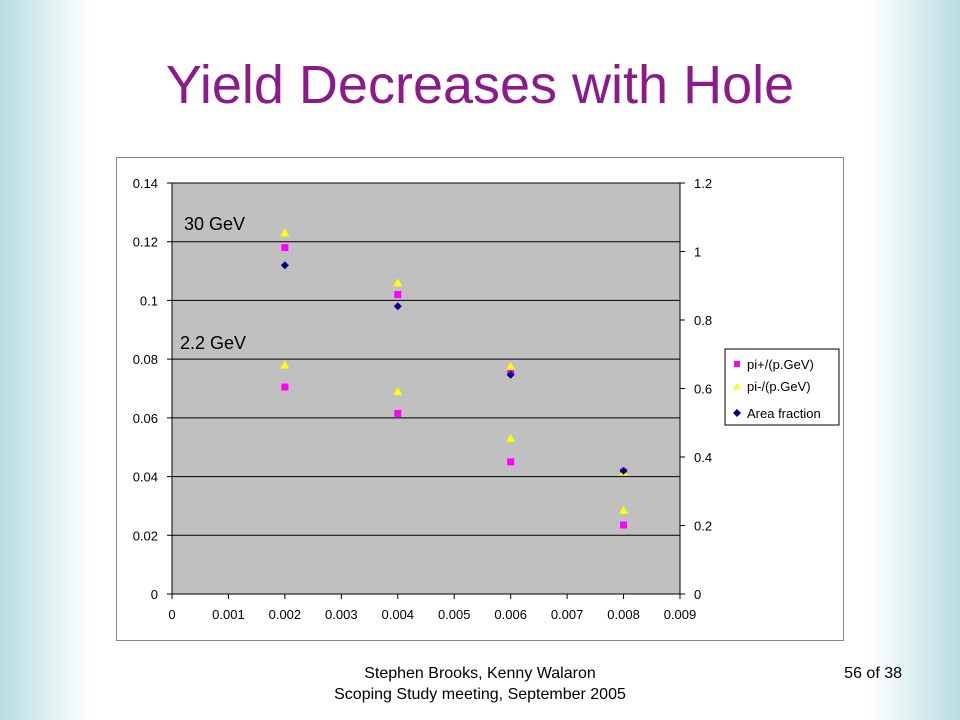 The width and height of the screenshot is (960, 720). Describe the element at coordinates (154, 594) in the screenshot. I see `y-tick-label: 0` at that location.